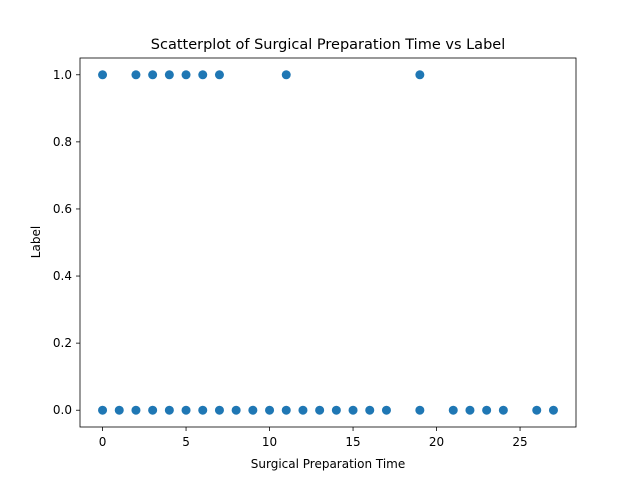  What do you see at coordinates (436, 442) in the screenshot?
I see `x-tick-label: 20` at bounding box center [436, 442].